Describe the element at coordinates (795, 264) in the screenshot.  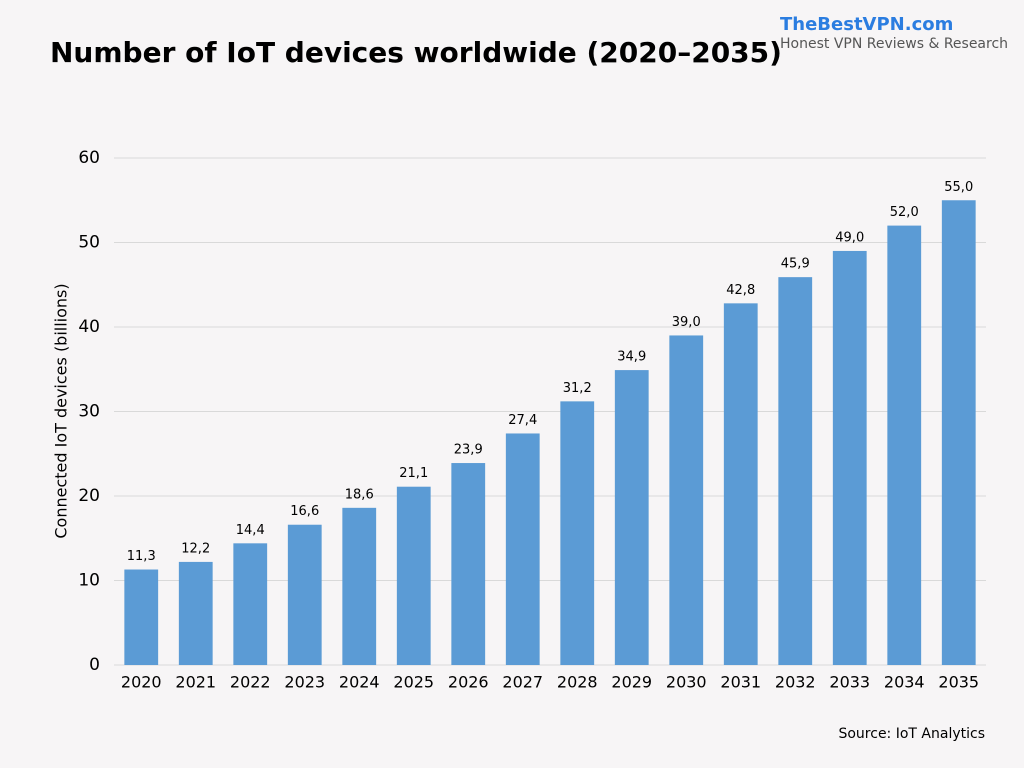
I see `value-label: 45,9` at that location.